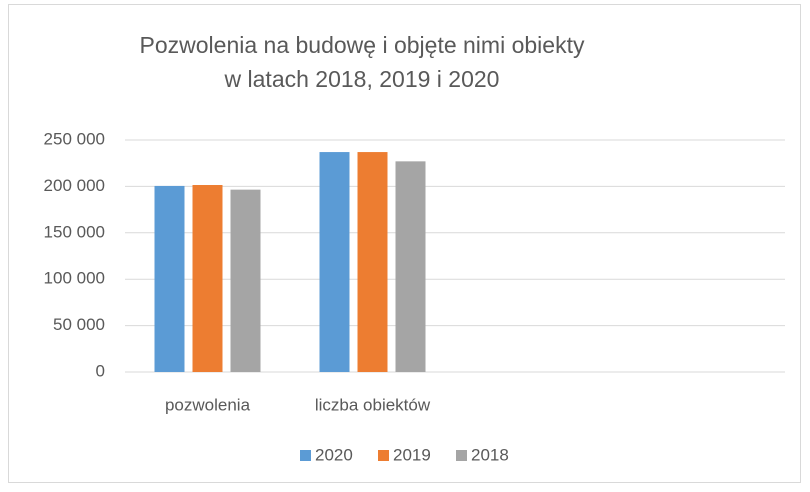  I want to click on chart-title: w latach 2018, 2019 i 2020, so click(362, 79).